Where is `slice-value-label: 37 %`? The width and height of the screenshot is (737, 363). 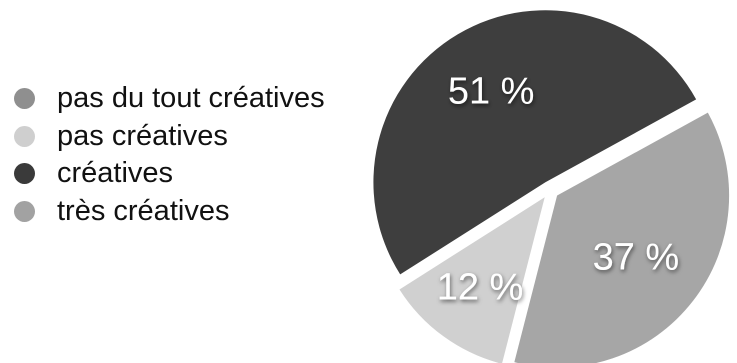
slice-value-label: 37 % is located at coordinates (636, 258).